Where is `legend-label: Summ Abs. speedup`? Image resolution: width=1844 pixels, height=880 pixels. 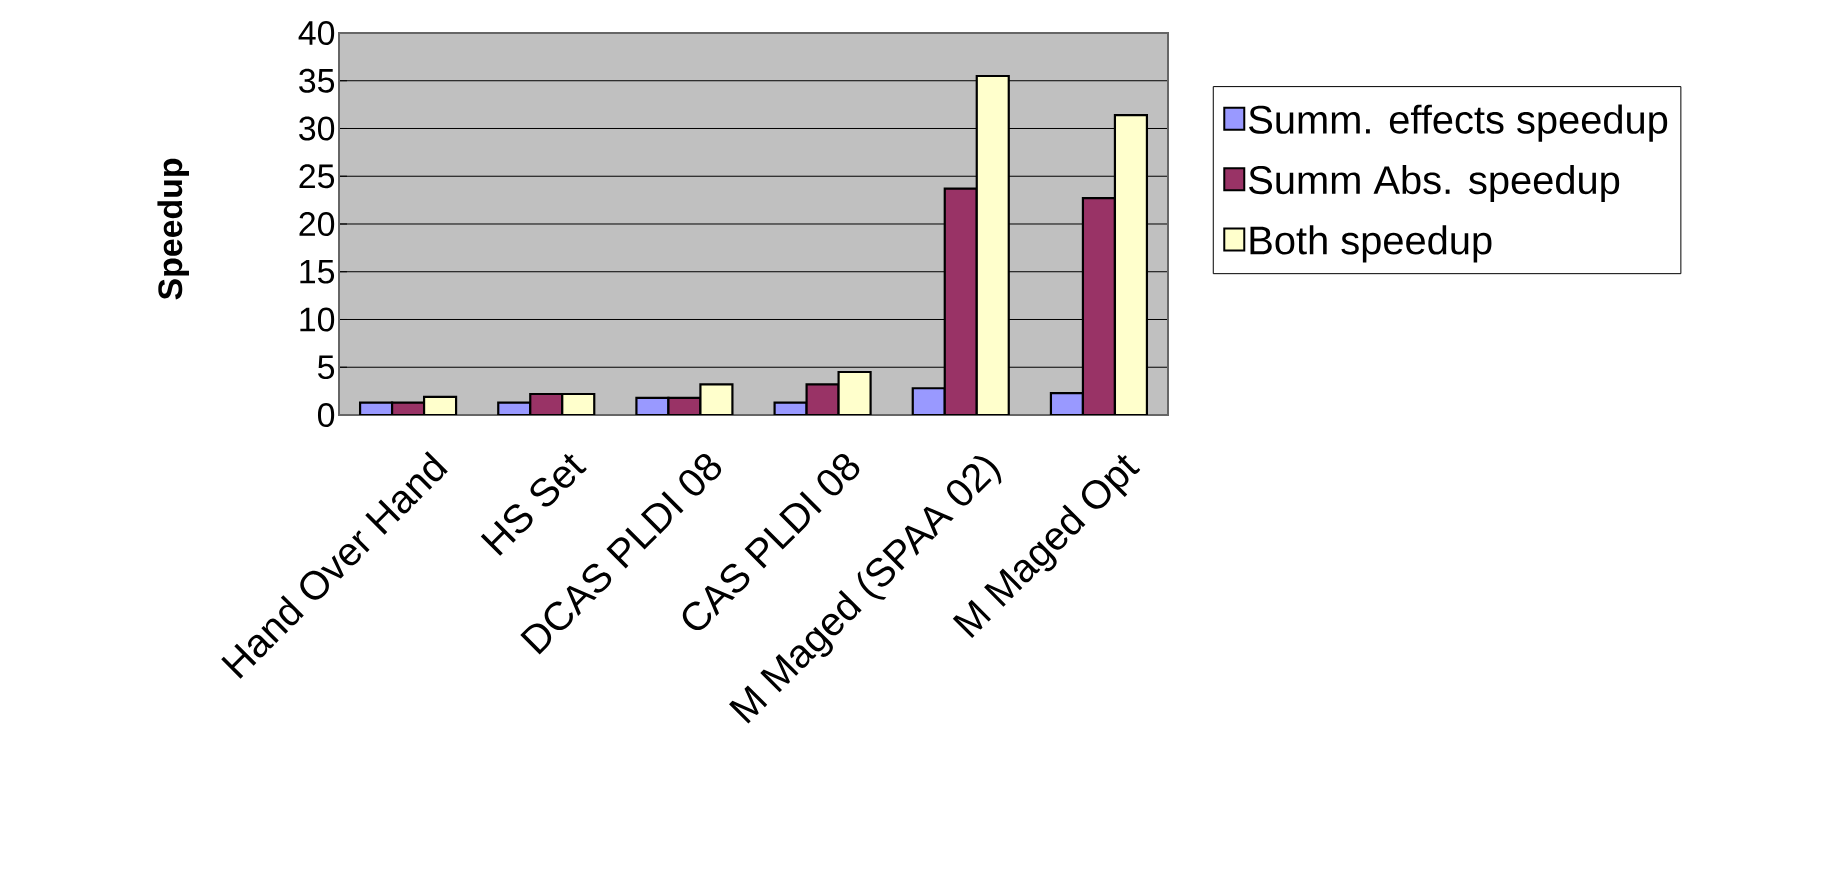 legend-label: Summ Abs. speedup is located at coordinates (1434, 183).